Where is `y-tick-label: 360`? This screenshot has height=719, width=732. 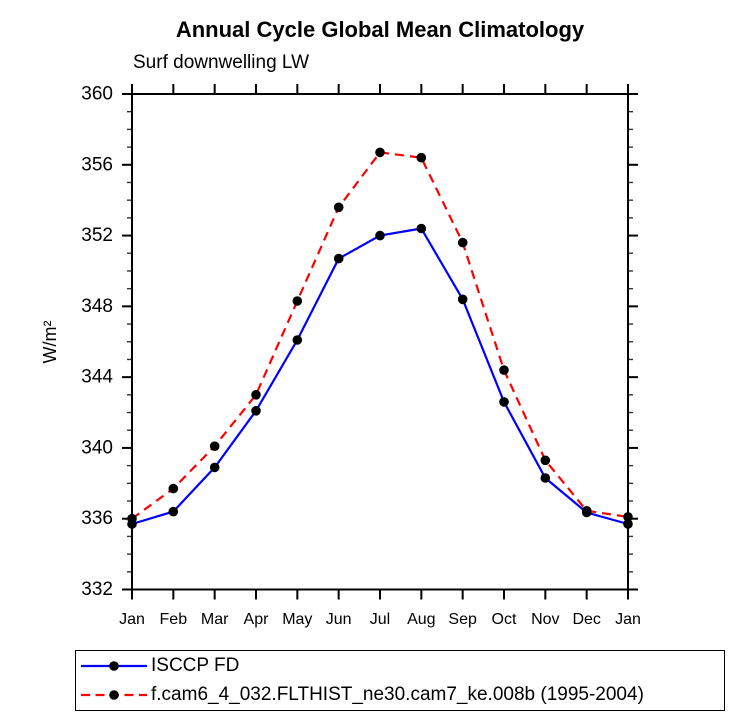 y-tick-label: 360 is located at coordinates (97, 94).